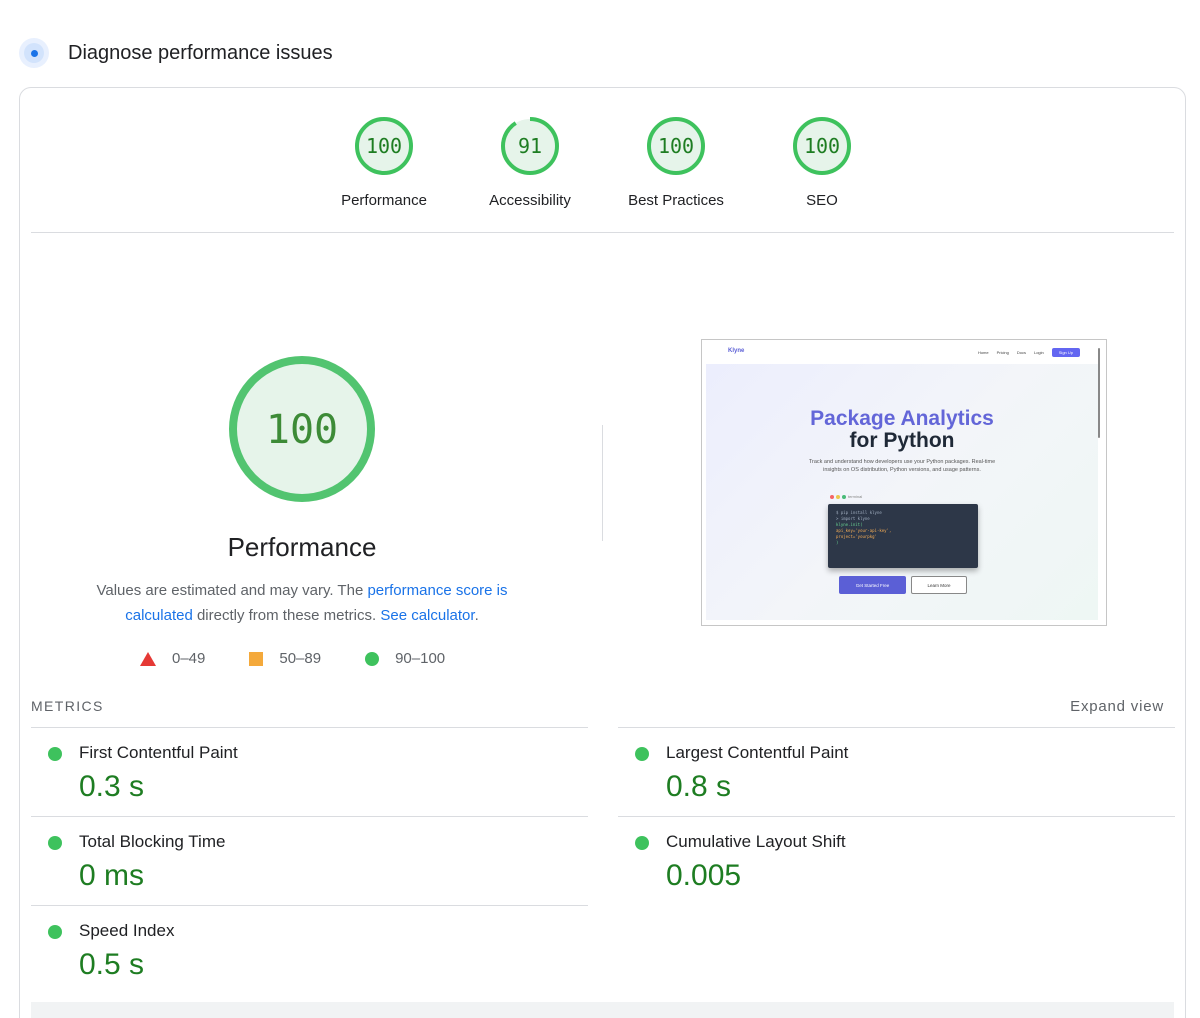  What do you see at coordinates (756, 841) in the screenshot?
I see `metric-name: Cumulative Layout Shift` at bounding box center [756, 841].